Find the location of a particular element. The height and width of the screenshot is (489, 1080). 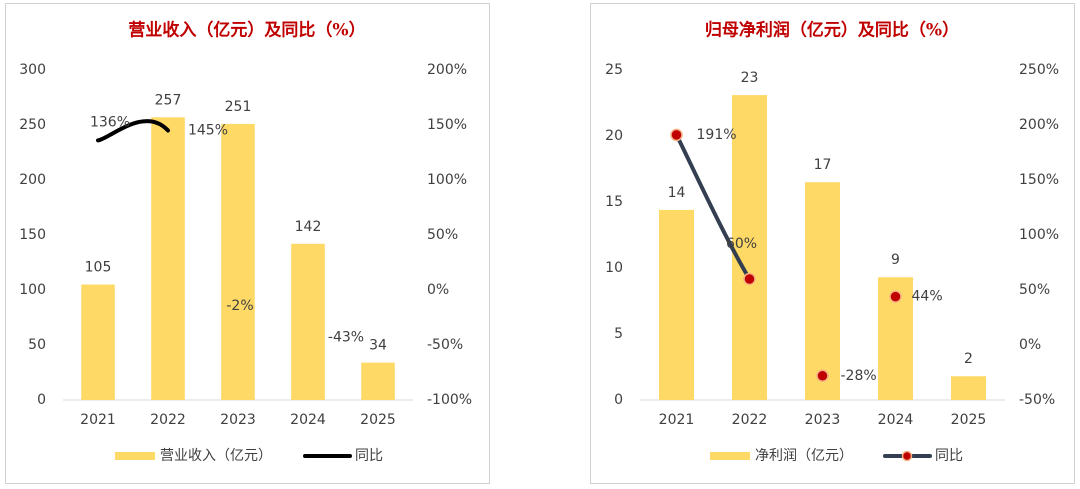

legend-label: 净利润（亿元） is located at coordinates (804, 456).